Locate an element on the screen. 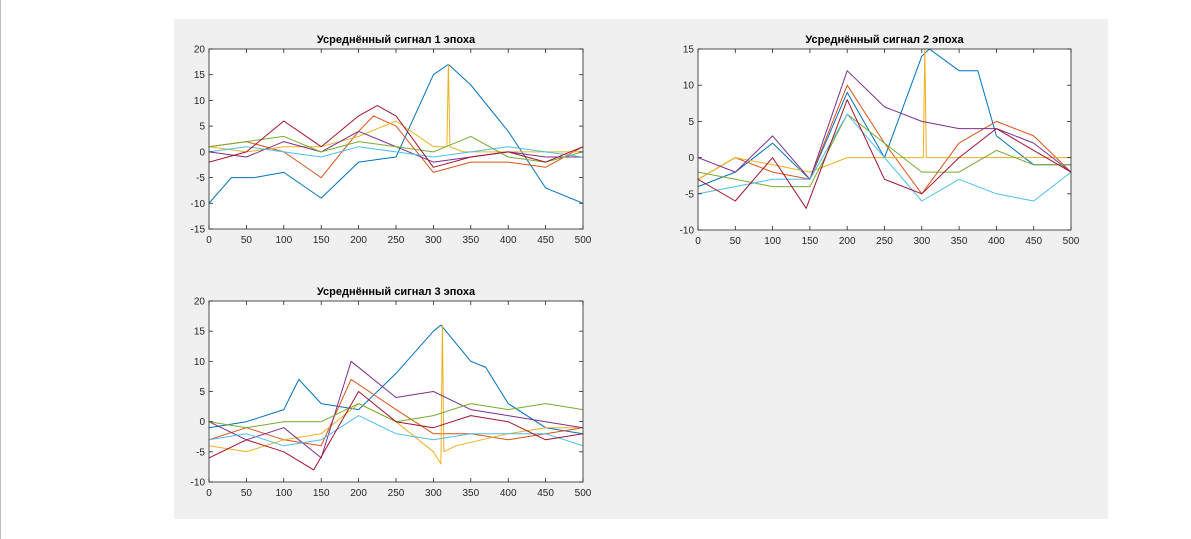  chart-title: Усреднённый сигнал 2 эпоха is located at coordinates (884, 40).